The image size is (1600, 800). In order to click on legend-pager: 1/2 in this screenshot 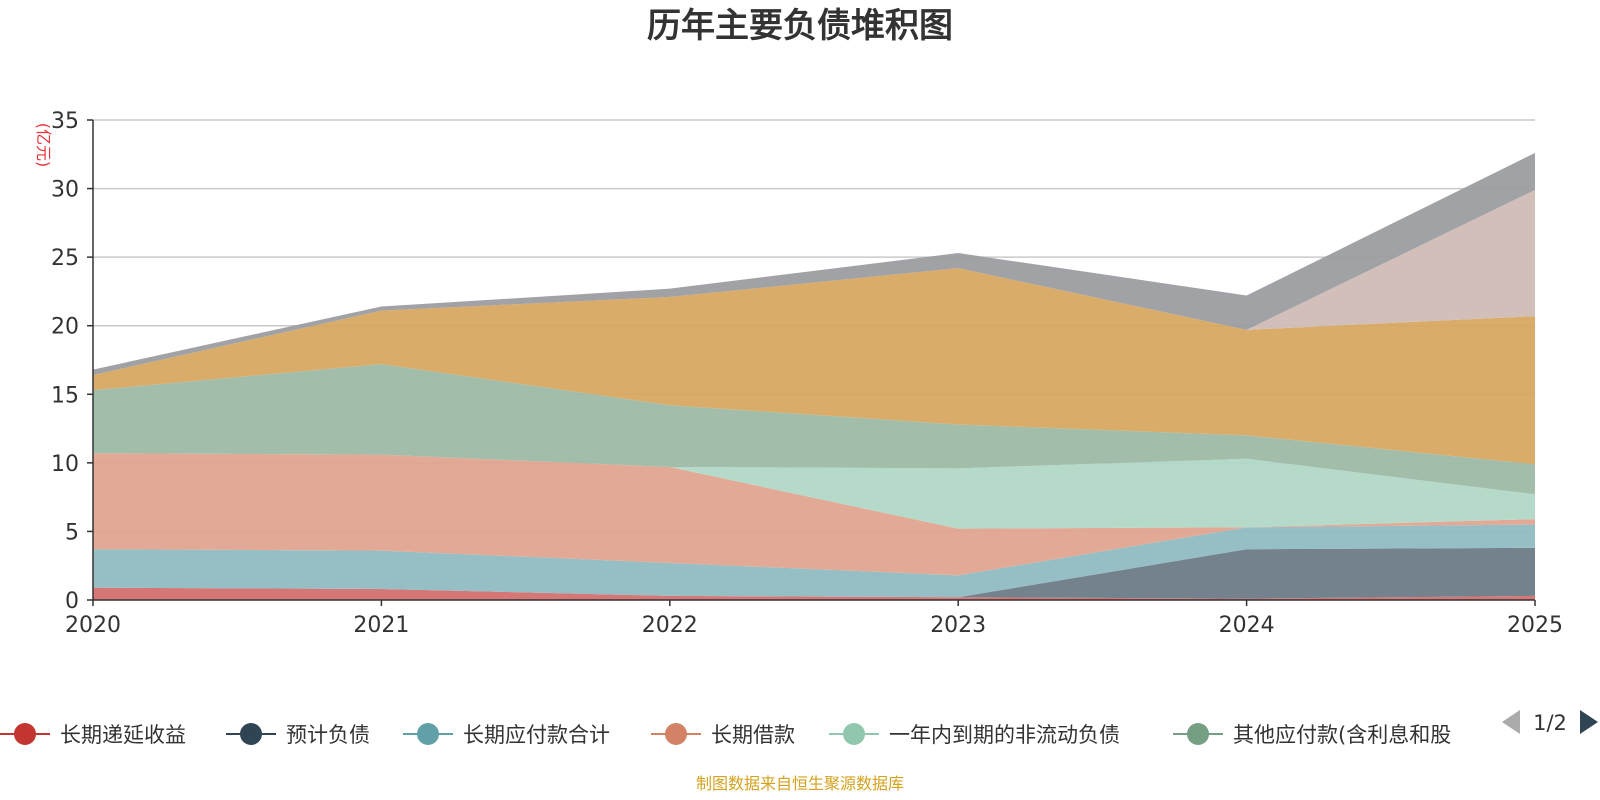, I will do `click(1550, 722)`.